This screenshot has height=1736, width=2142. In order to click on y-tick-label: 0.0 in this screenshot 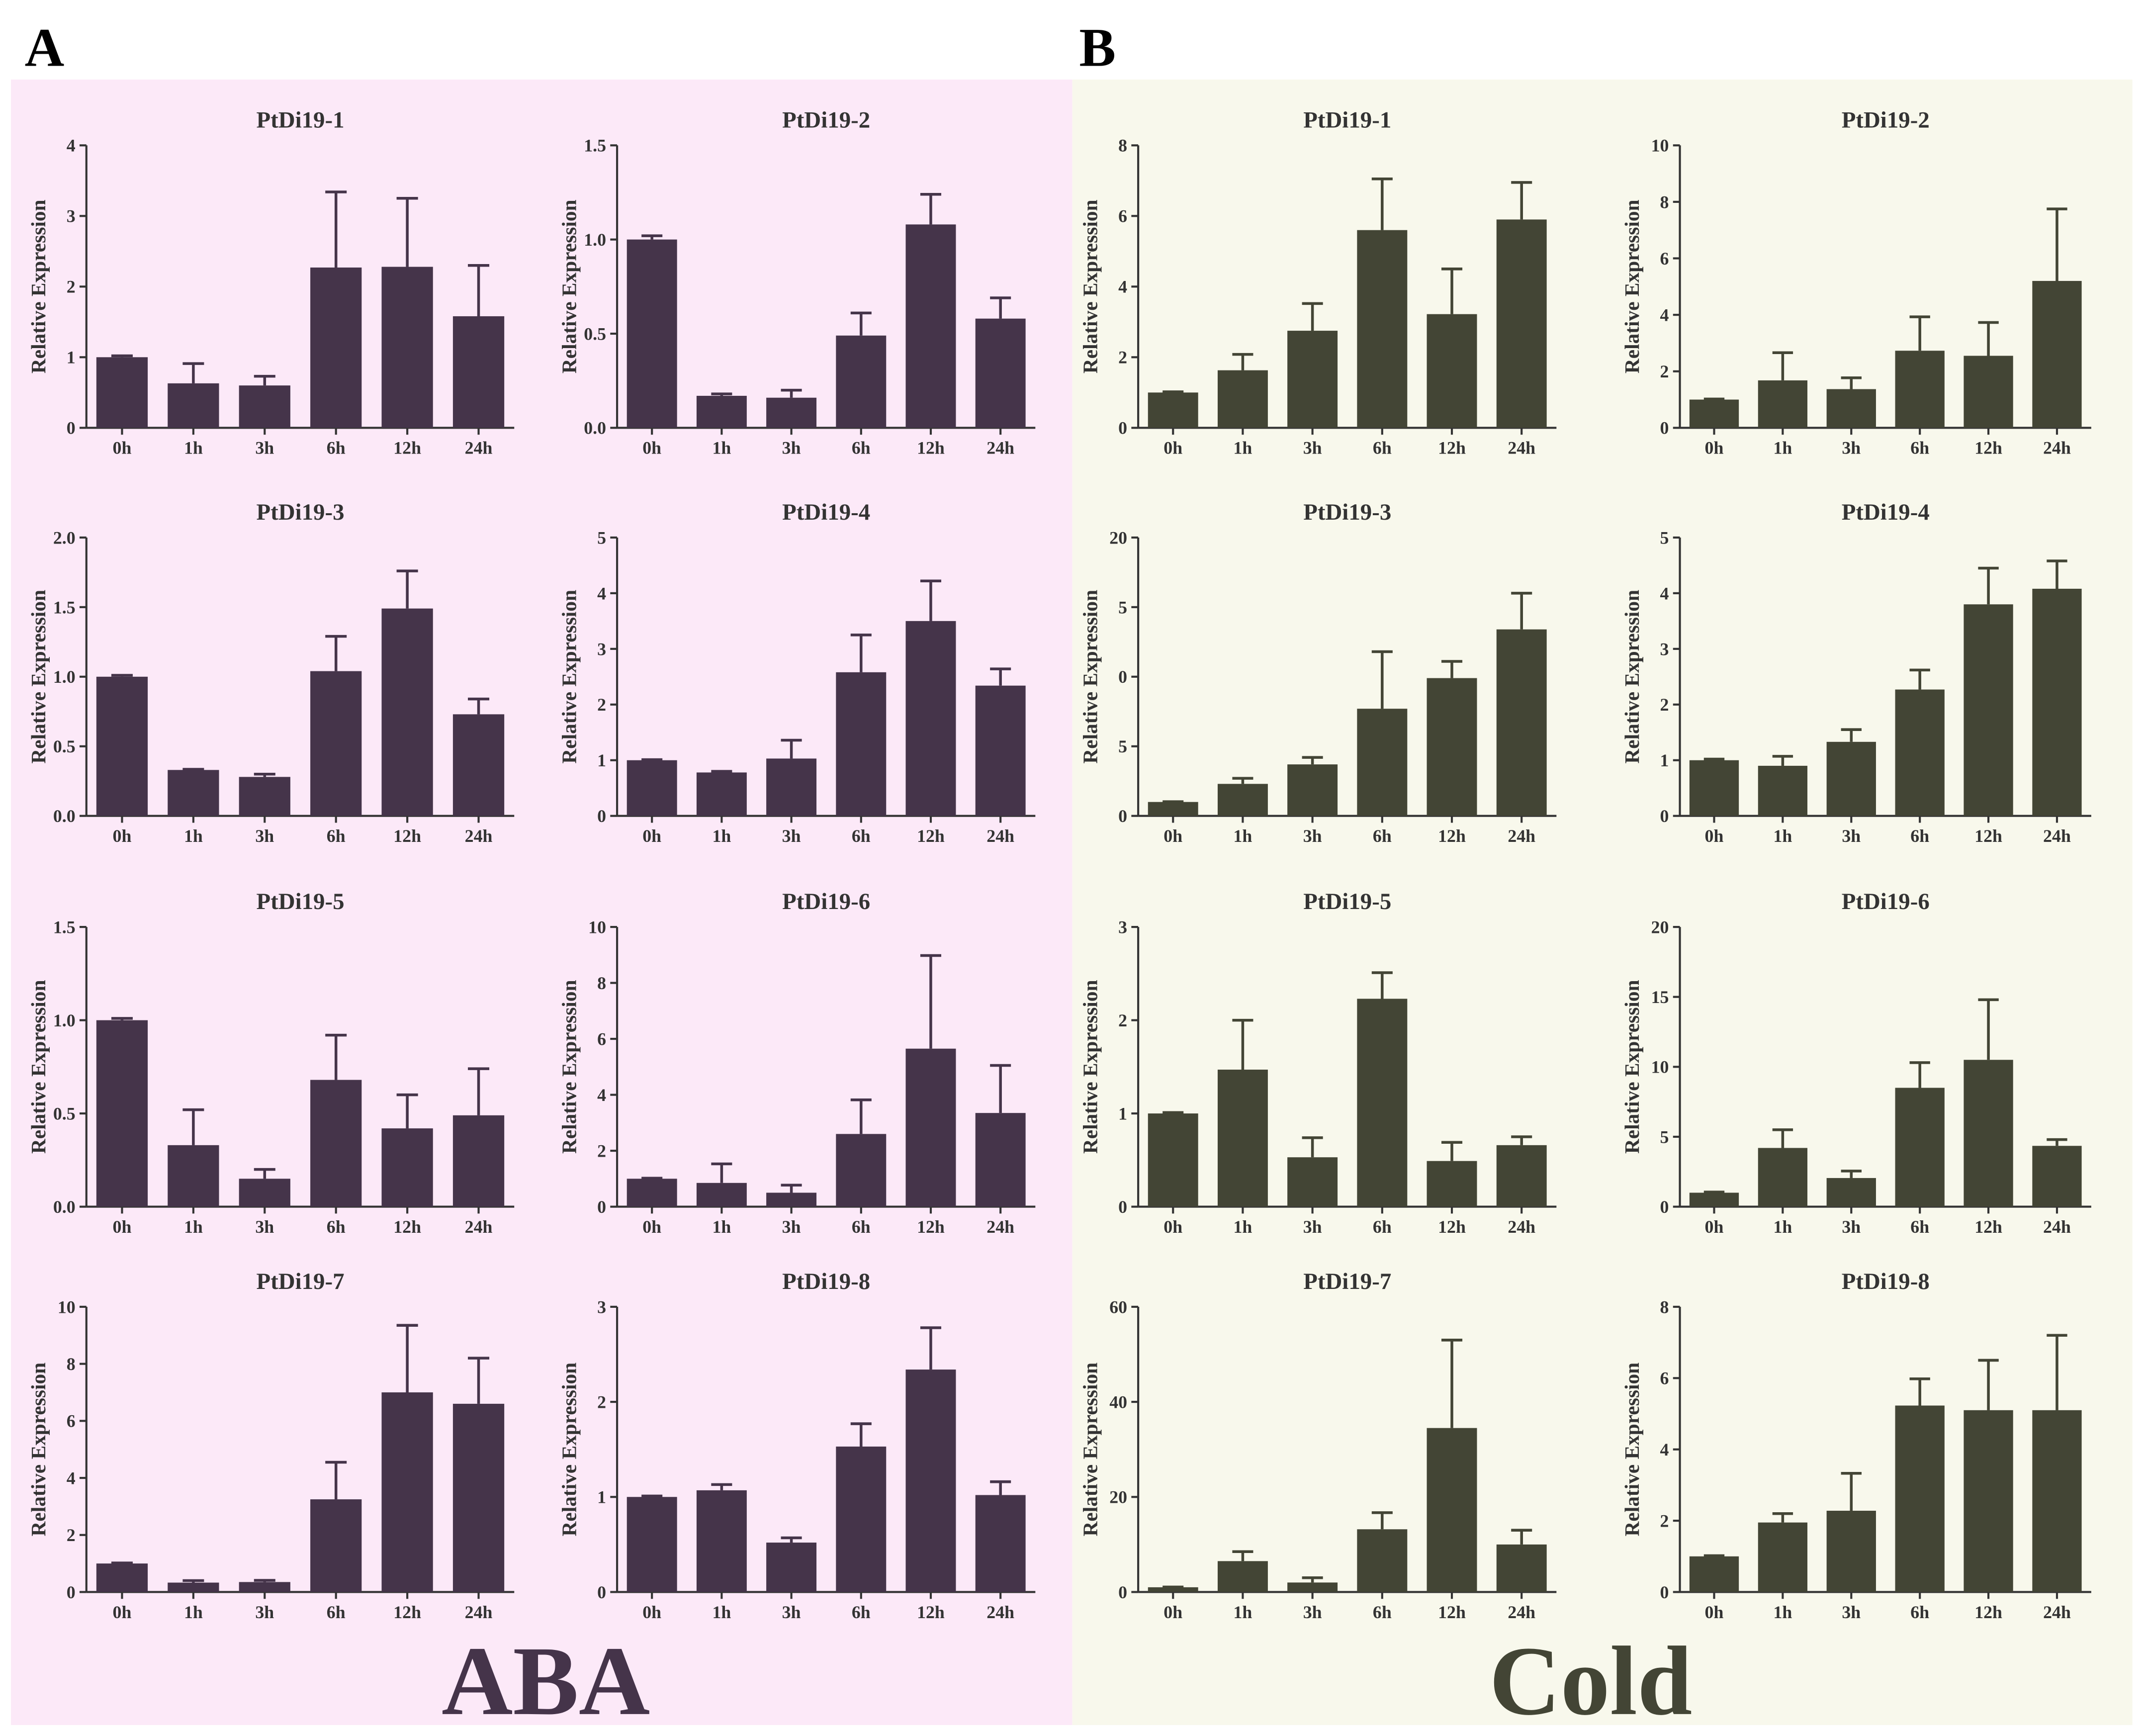, I will do `click(64, 816)`.